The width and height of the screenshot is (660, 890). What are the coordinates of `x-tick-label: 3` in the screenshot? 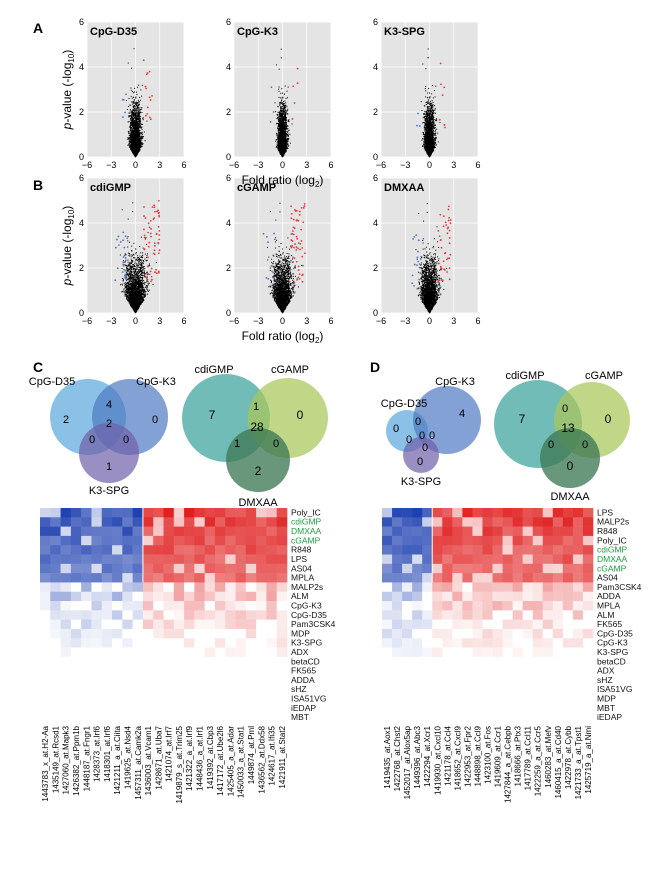 It's located at (159, 165).